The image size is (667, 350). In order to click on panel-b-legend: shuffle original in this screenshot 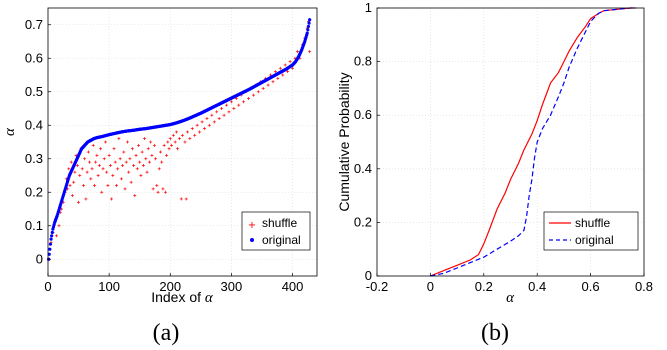, I will do `click(591, 231)`.